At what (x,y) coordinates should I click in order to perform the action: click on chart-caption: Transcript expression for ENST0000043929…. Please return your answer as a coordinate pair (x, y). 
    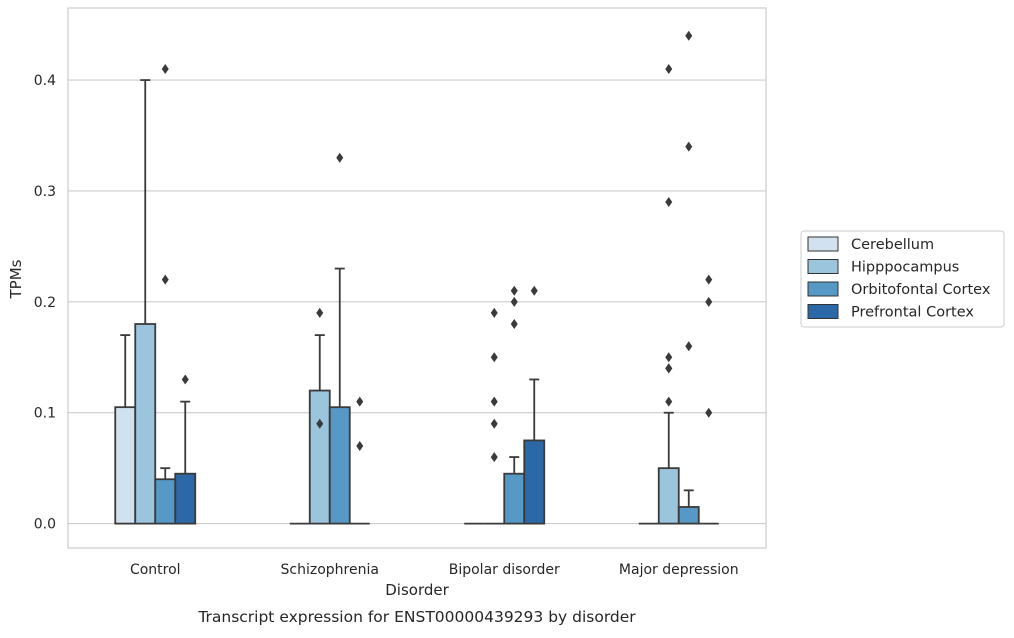
    Looking at the image, I should click on (416, 617).